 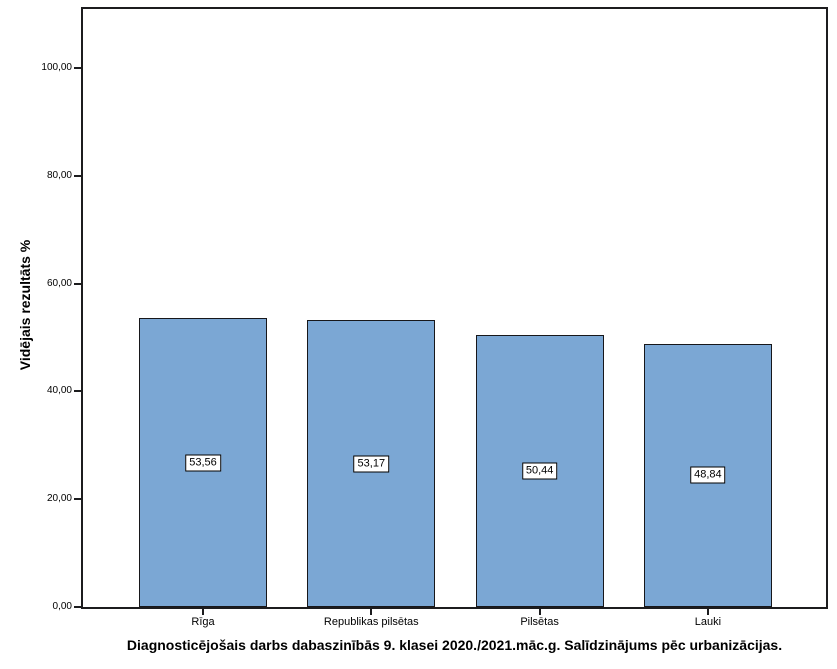 What do you see at coordinates (56, 67) in the screenshot?
I see `y-tick-label: 100,00` at bounding box center [56, 67].